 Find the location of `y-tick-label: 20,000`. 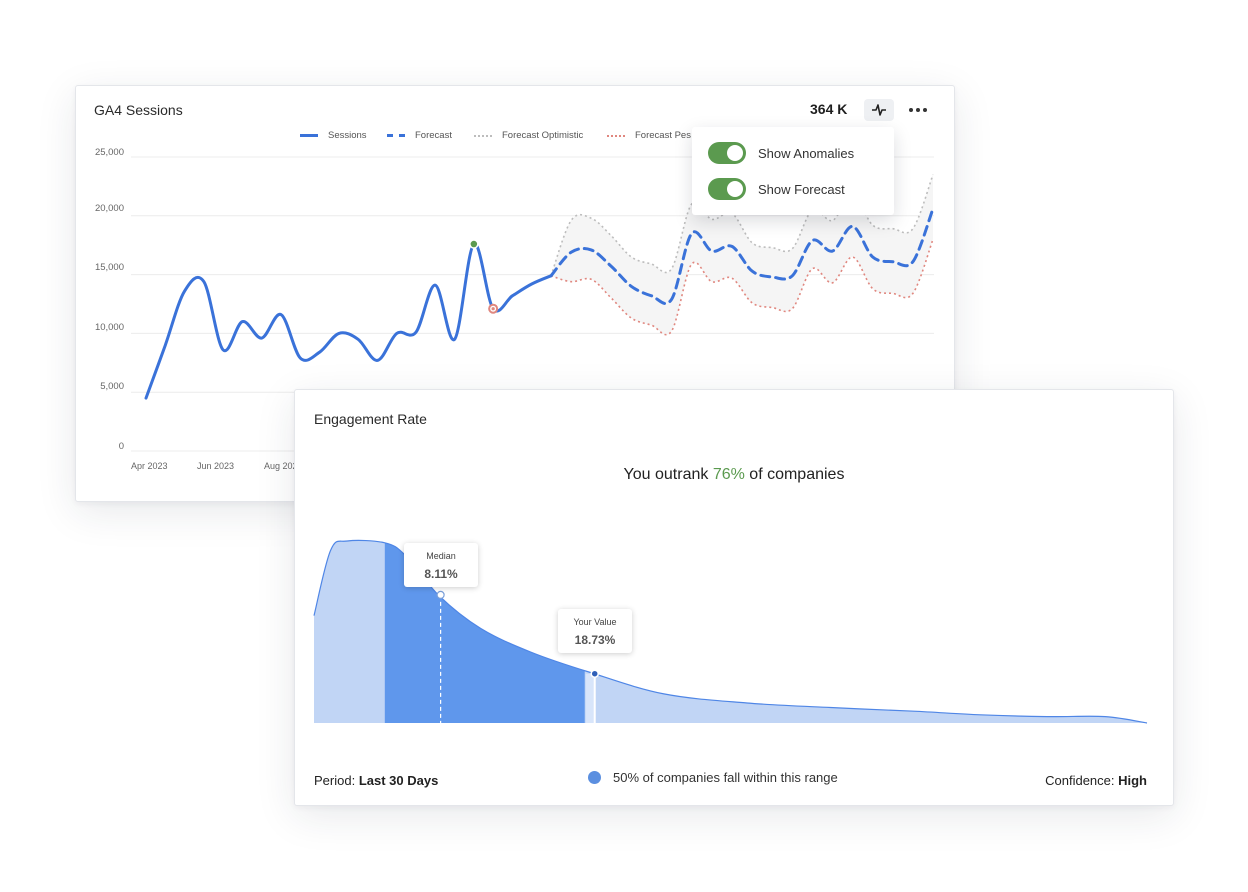

y-tick-label: 20,000 is located at coordinates (109, 208).